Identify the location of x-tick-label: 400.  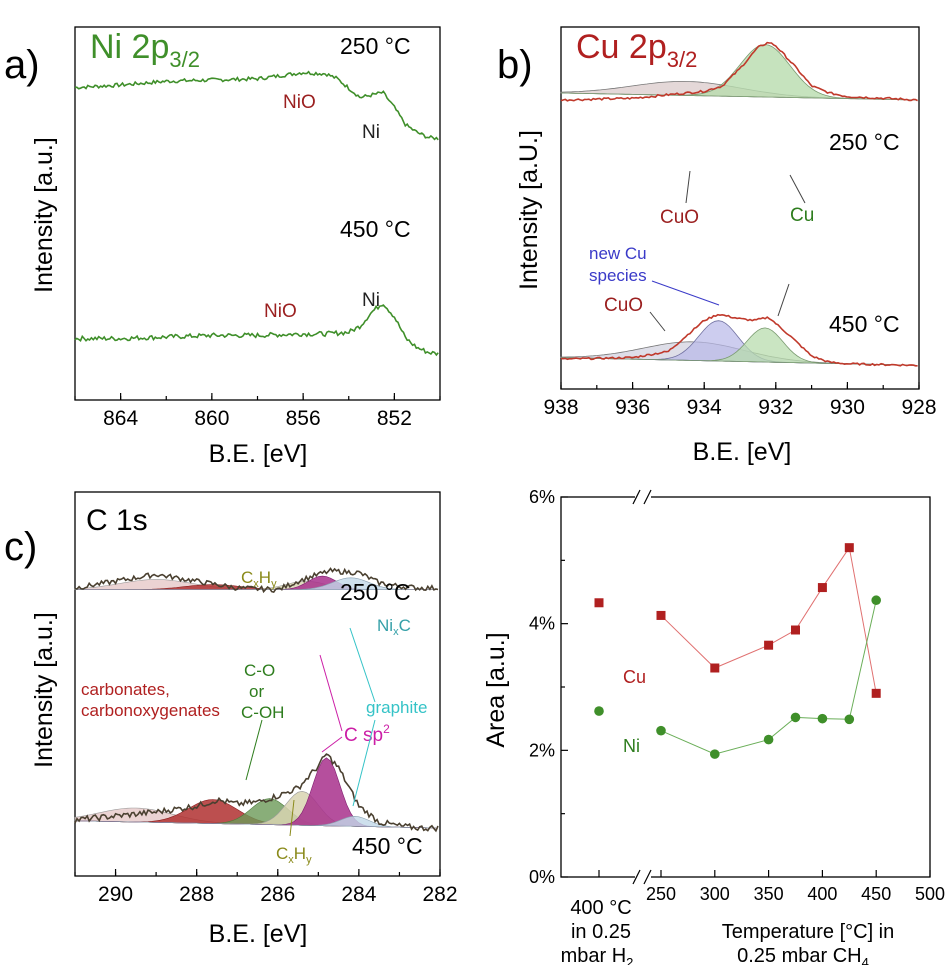
(822, 894).